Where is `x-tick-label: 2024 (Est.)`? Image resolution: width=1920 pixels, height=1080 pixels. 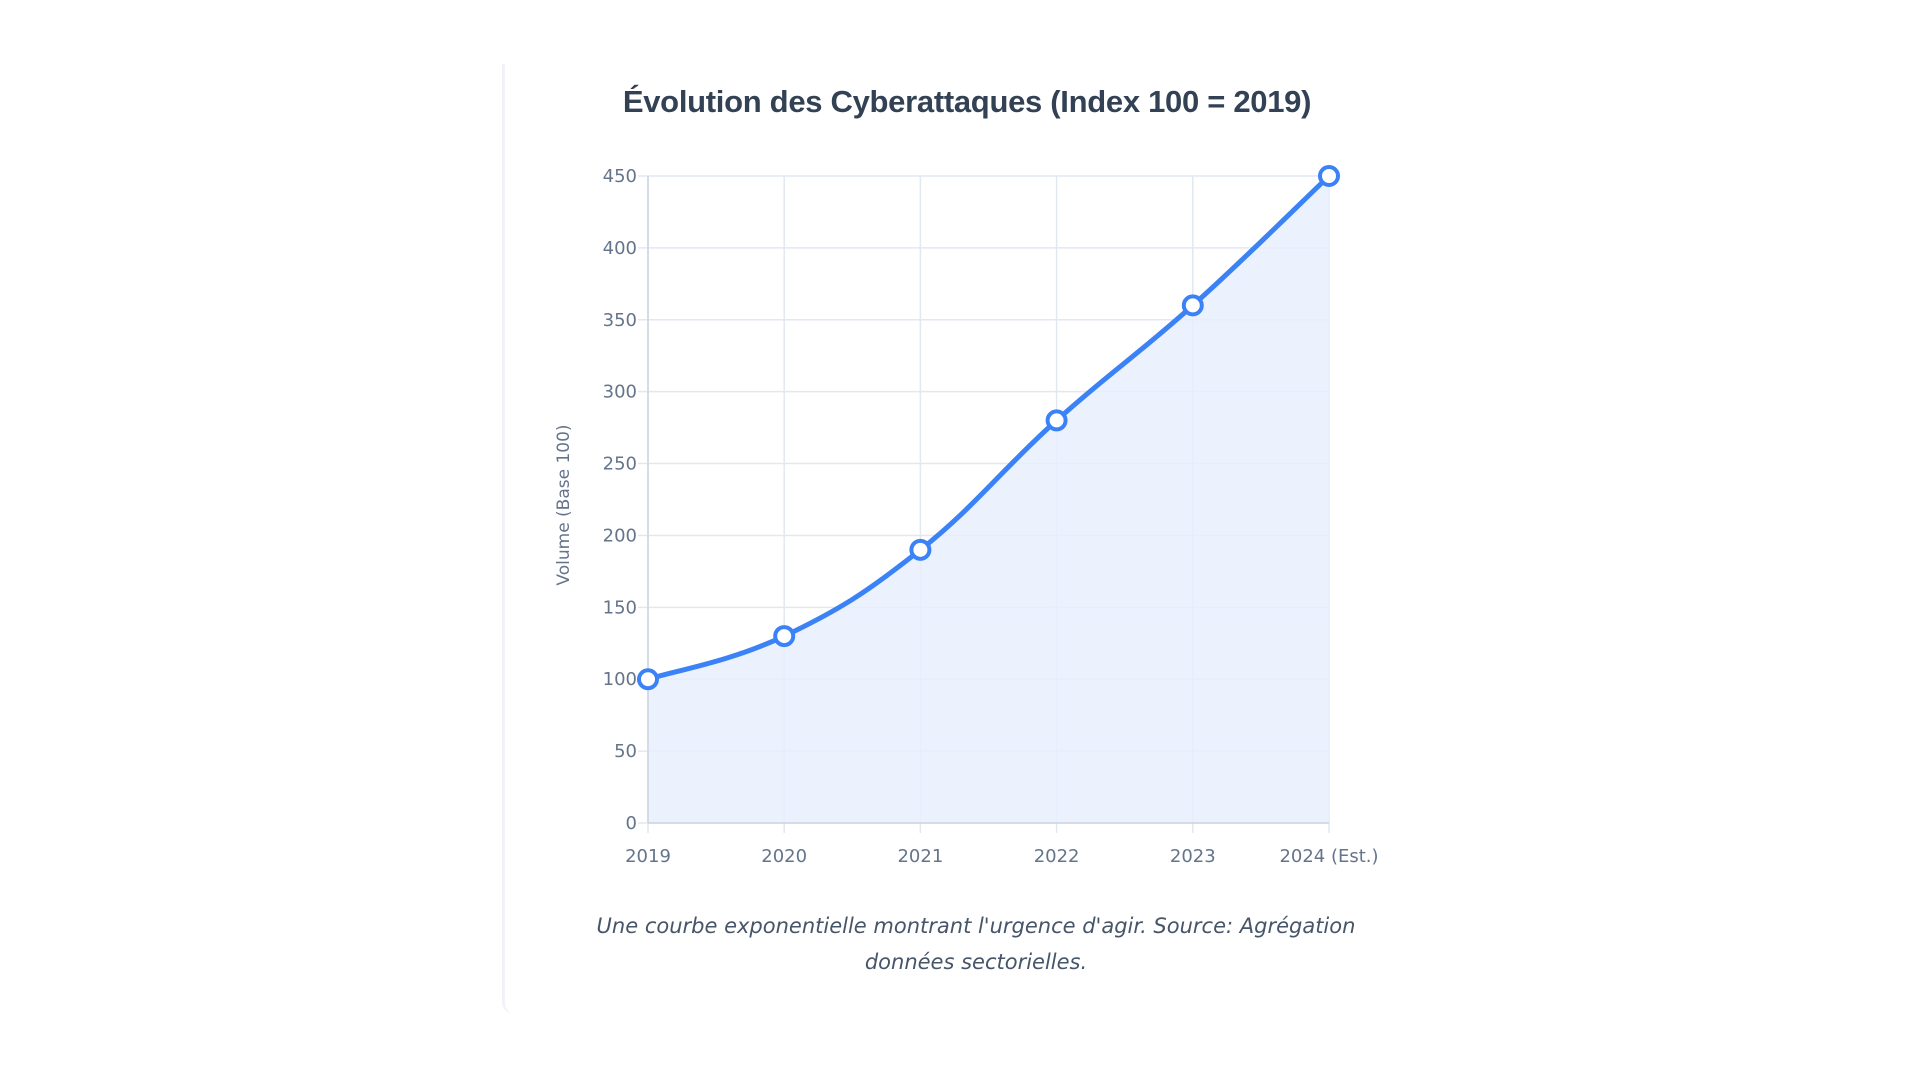 x-tick-label: 2024 (Est.) is located at coordinates (1328, 856).